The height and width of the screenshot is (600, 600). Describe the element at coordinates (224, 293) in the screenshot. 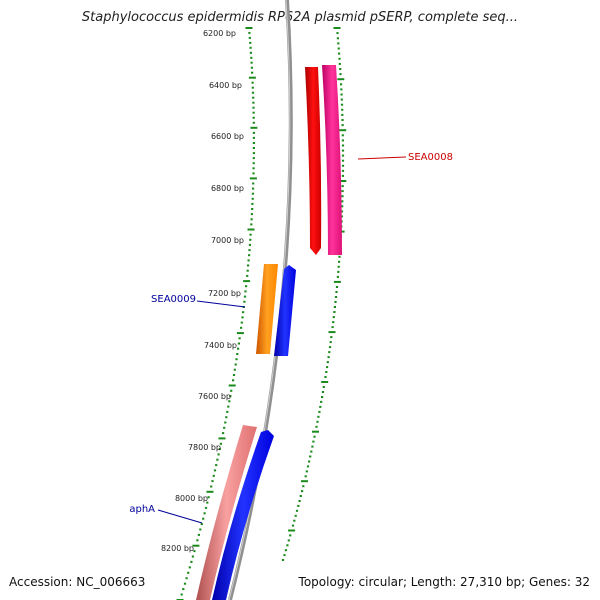

I see `ruler-label: 7200 bp` at that location.